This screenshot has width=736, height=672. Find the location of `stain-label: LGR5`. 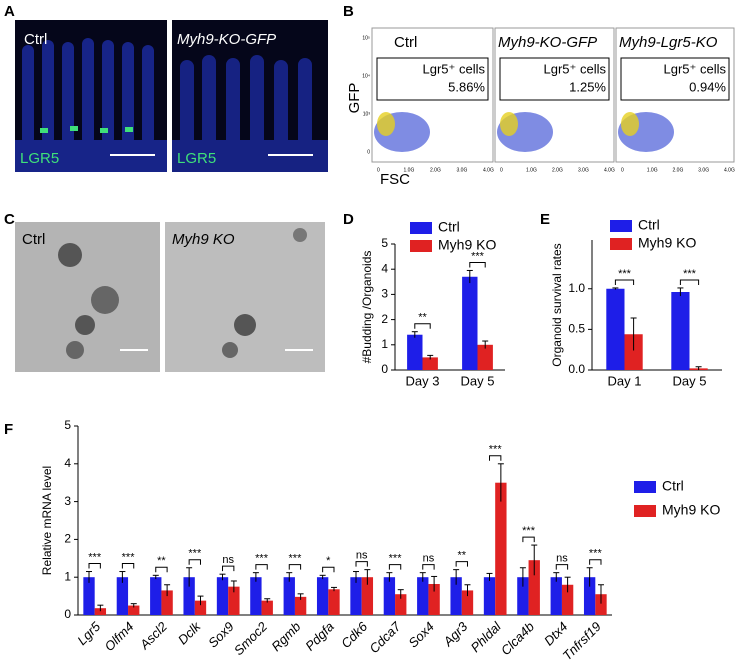

stain-label: LGR5 is located at coordinates (39, 158).